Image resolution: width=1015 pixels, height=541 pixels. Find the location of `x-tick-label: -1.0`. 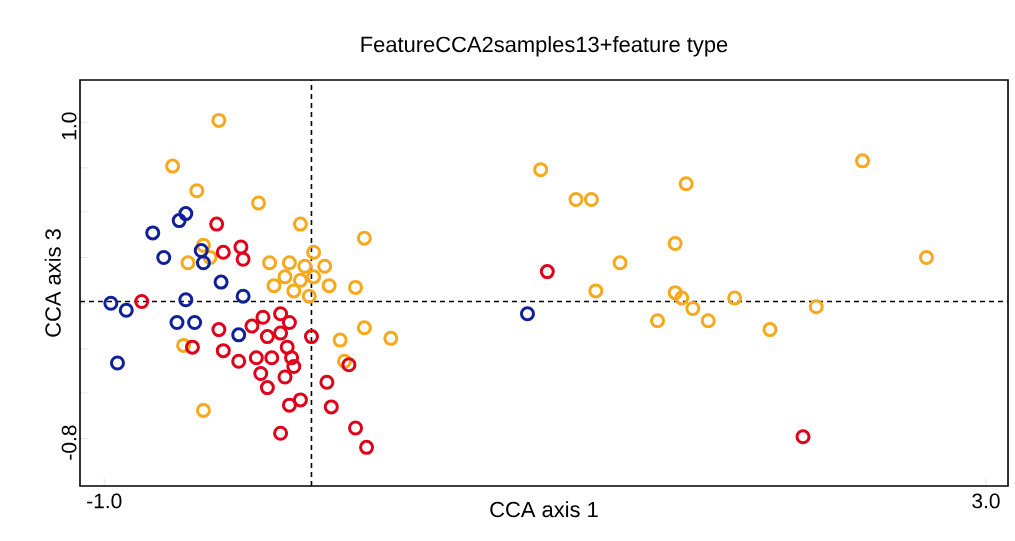

x-tick-label: -1.0 is located at coordinates (104, 501).